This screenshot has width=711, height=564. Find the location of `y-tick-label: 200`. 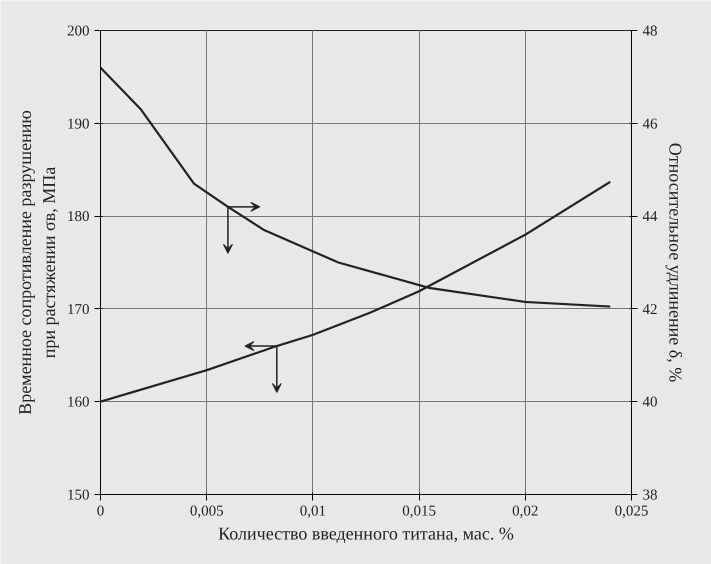

y-tick-label: 200 is located at coordinates (78, 32).